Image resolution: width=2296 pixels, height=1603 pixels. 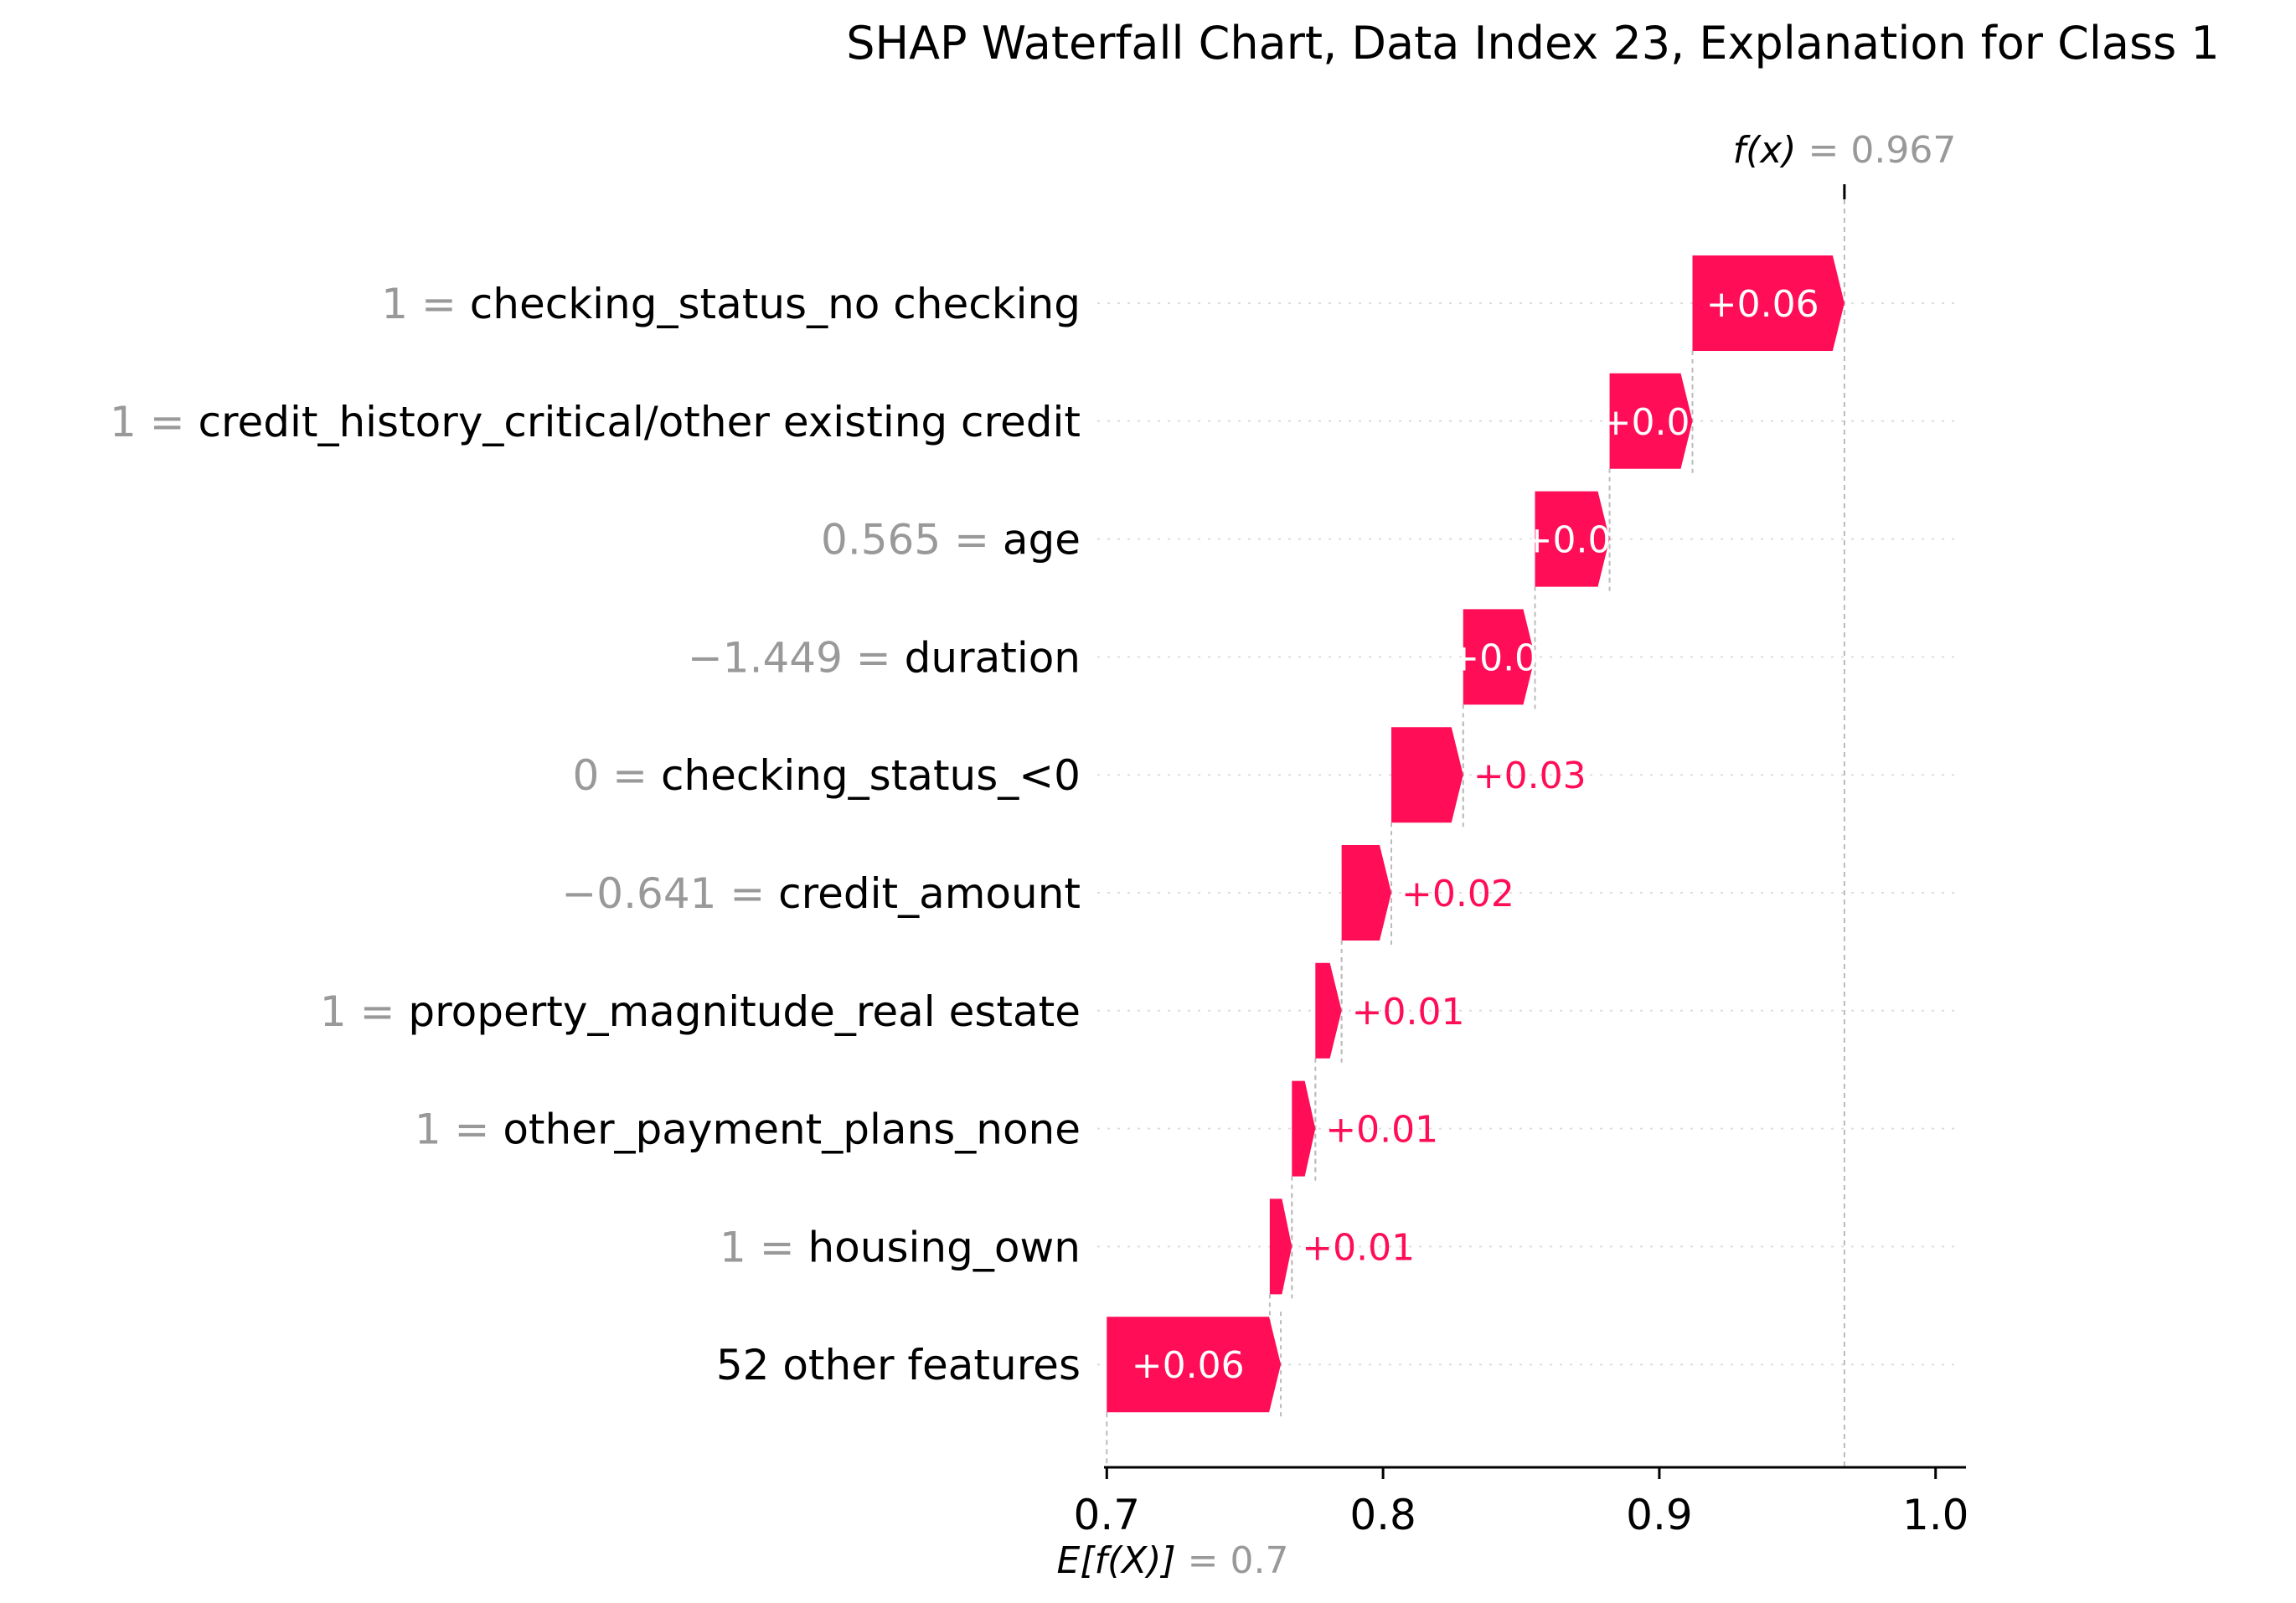 I want to click on feature-name: property_magnitude_real estate, so click(x=744, y=1011).